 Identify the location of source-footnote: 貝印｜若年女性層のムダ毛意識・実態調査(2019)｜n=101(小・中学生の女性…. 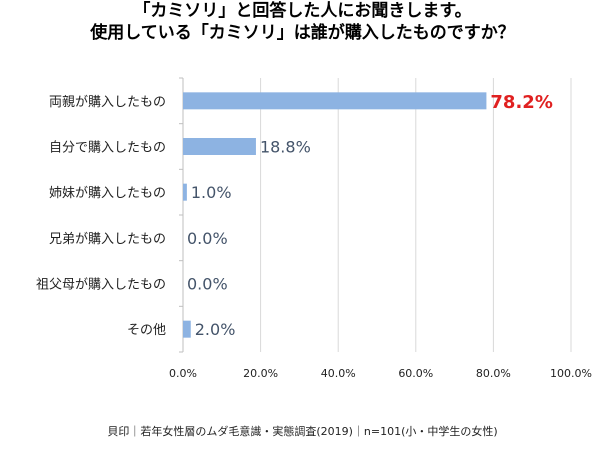
(302, 431).